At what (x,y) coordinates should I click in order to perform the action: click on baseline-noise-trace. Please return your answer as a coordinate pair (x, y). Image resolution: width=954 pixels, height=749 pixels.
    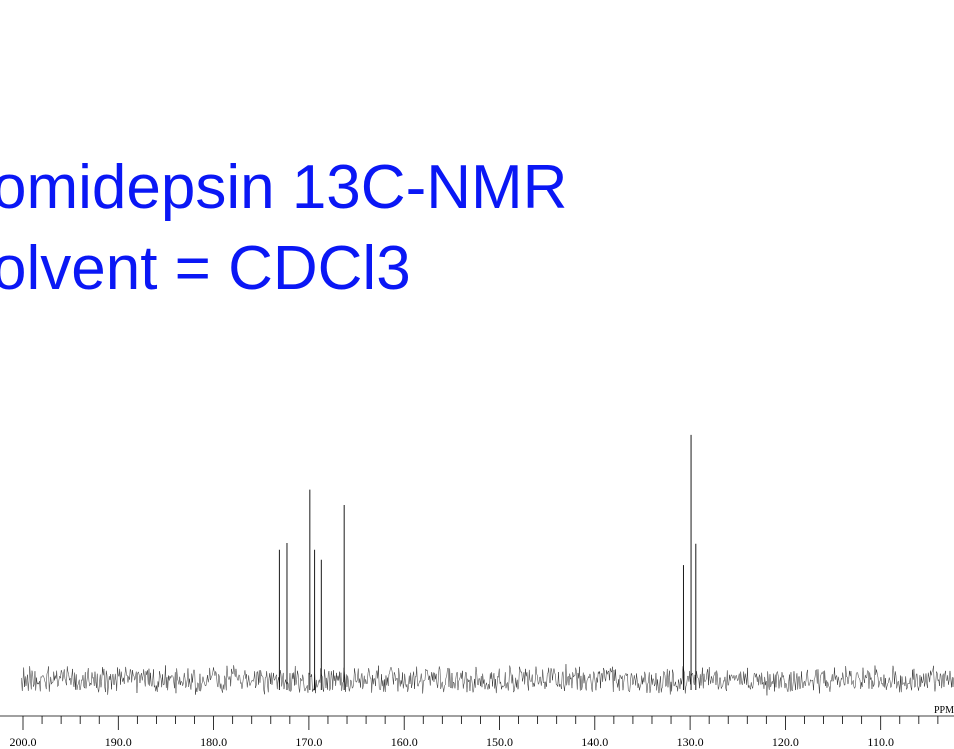
    Looking at the image, I should click on (487, 680).